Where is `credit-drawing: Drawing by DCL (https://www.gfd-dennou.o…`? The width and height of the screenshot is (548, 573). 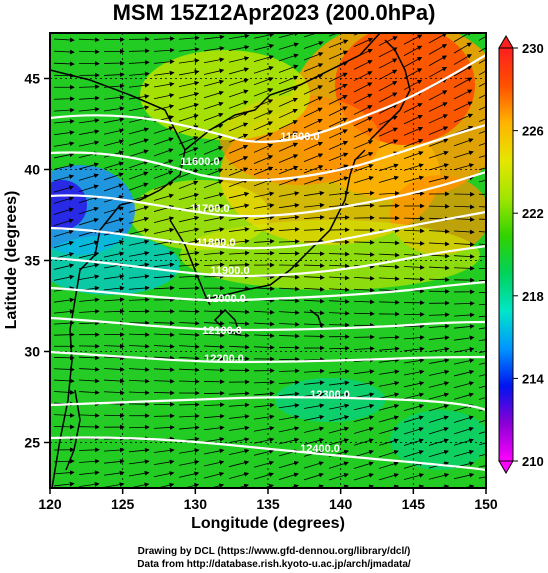
credit-drawing: Drawing by DCL (https://www.gfd-dennou.o… is located at coordinates (274, 551).